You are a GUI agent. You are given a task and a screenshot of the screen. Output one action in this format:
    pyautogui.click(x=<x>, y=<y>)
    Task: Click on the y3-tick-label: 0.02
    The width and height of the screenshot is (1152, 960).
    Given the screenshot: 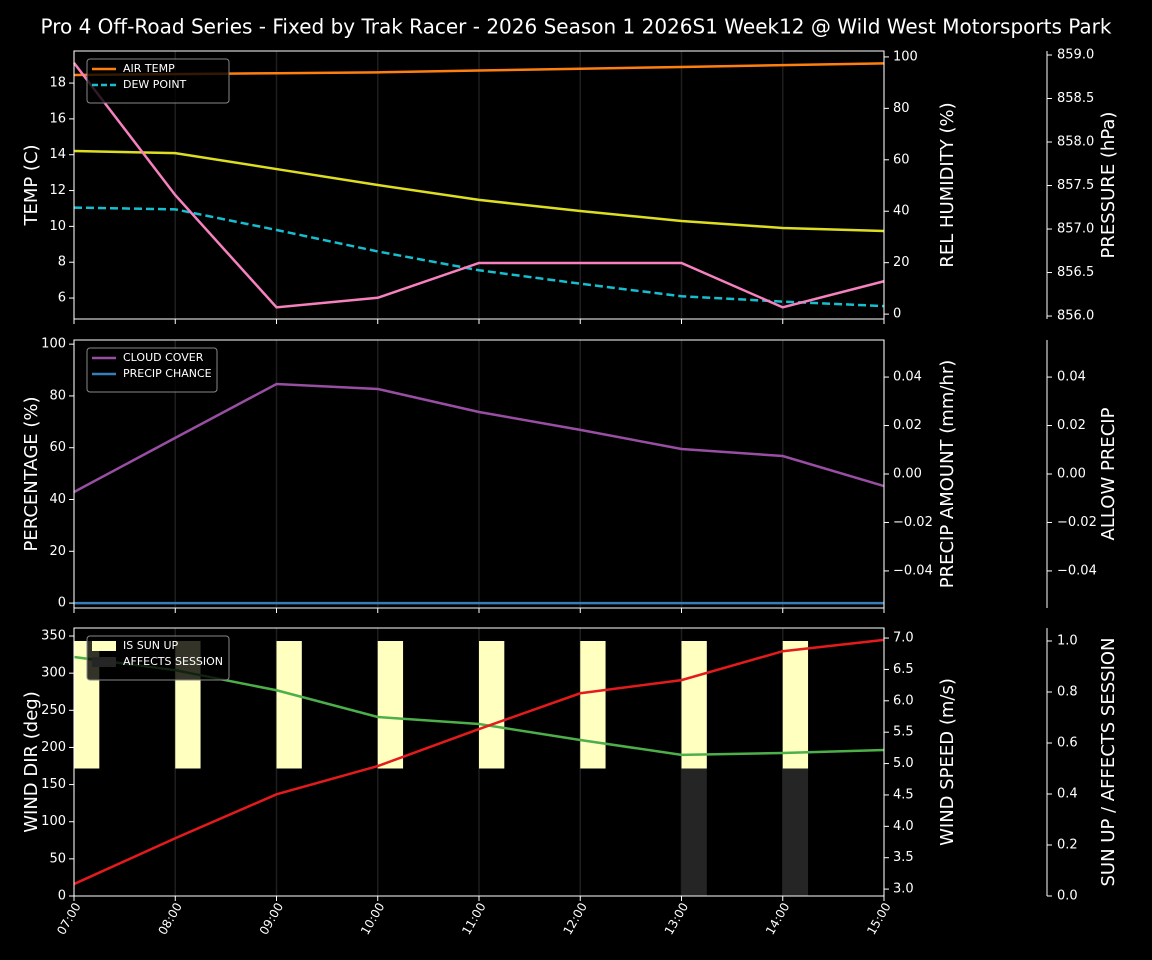 What is the action you would take?
    pyautogui.click(x=1071, y=425)
    